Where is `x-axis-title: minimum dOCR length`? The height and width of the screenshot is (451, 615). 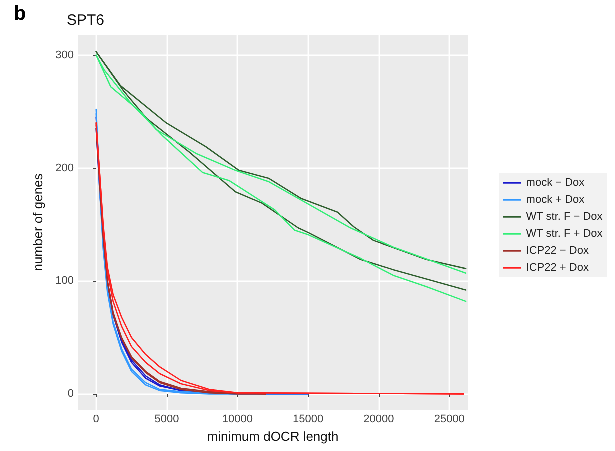 x-axis-title: minimum dOCR length is located at coordinates (273, 436).